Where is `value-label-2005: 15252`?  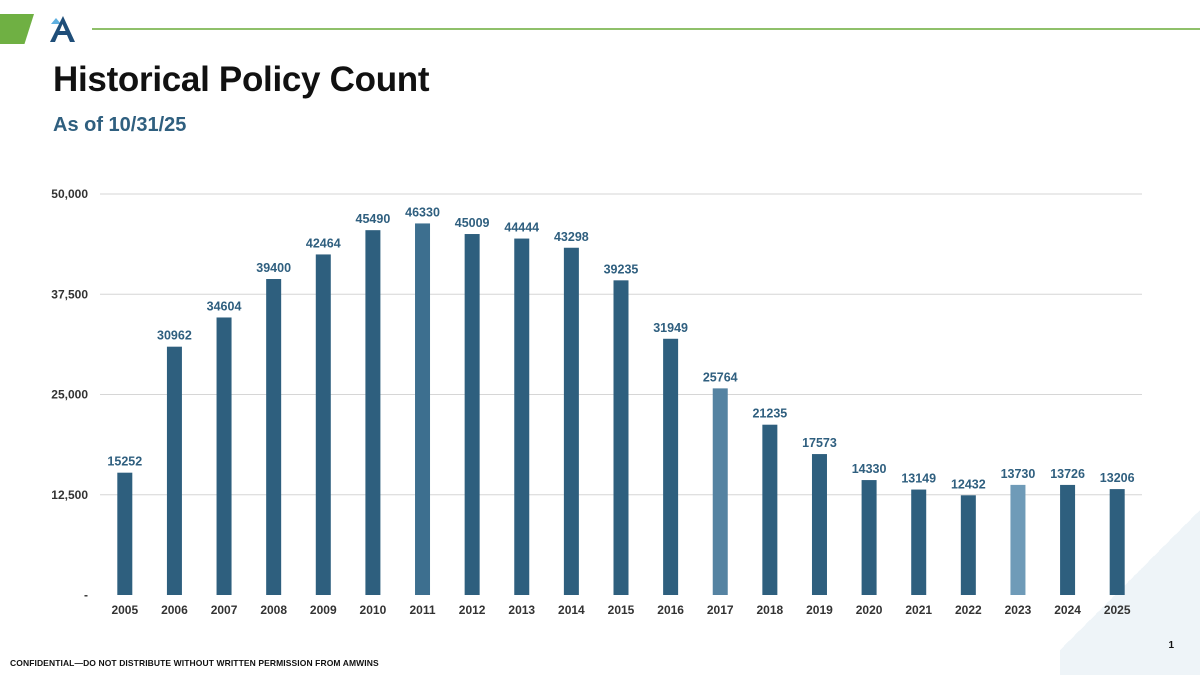 value-label-2005: 15252 is located at coordinates (124, 462).